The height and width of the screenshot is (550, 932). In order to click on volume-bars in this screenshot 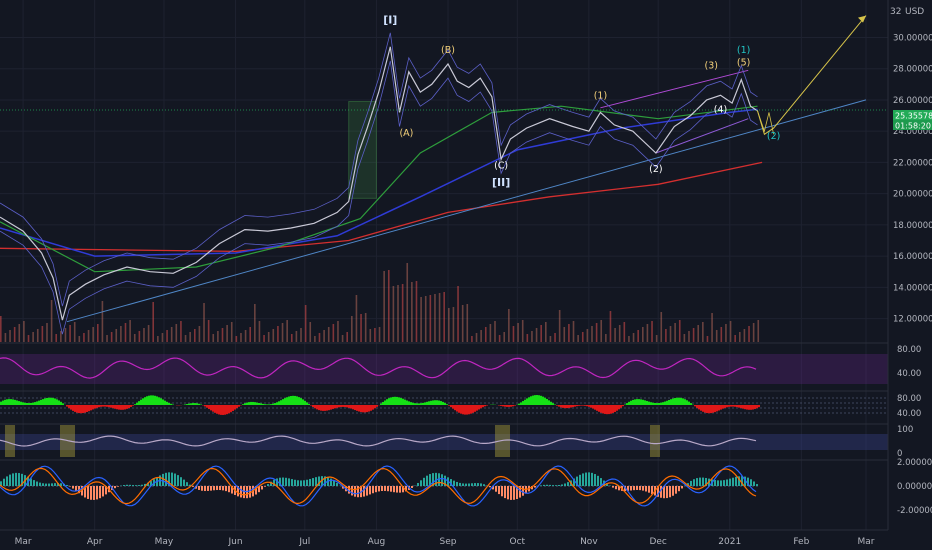, I will do `click(380, 302)`.